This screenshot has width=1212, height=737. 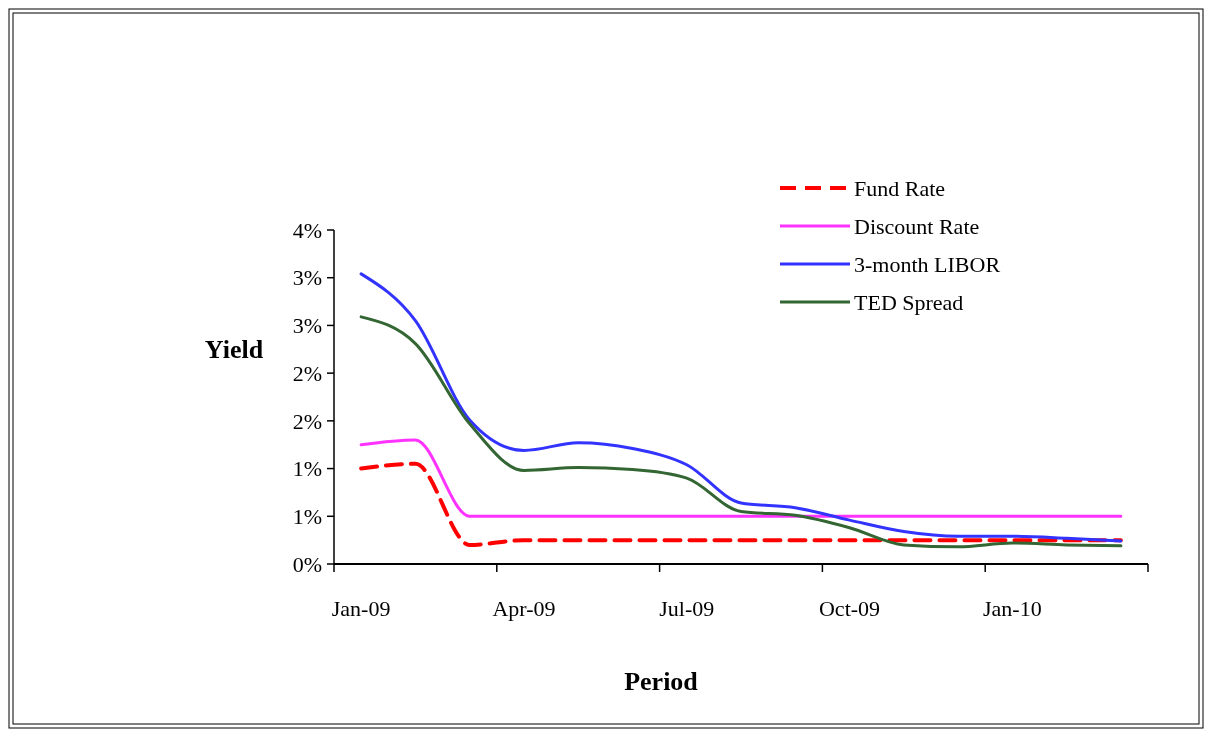 I want to click on legend-label: TED Spread, so click(x=909, y=302).